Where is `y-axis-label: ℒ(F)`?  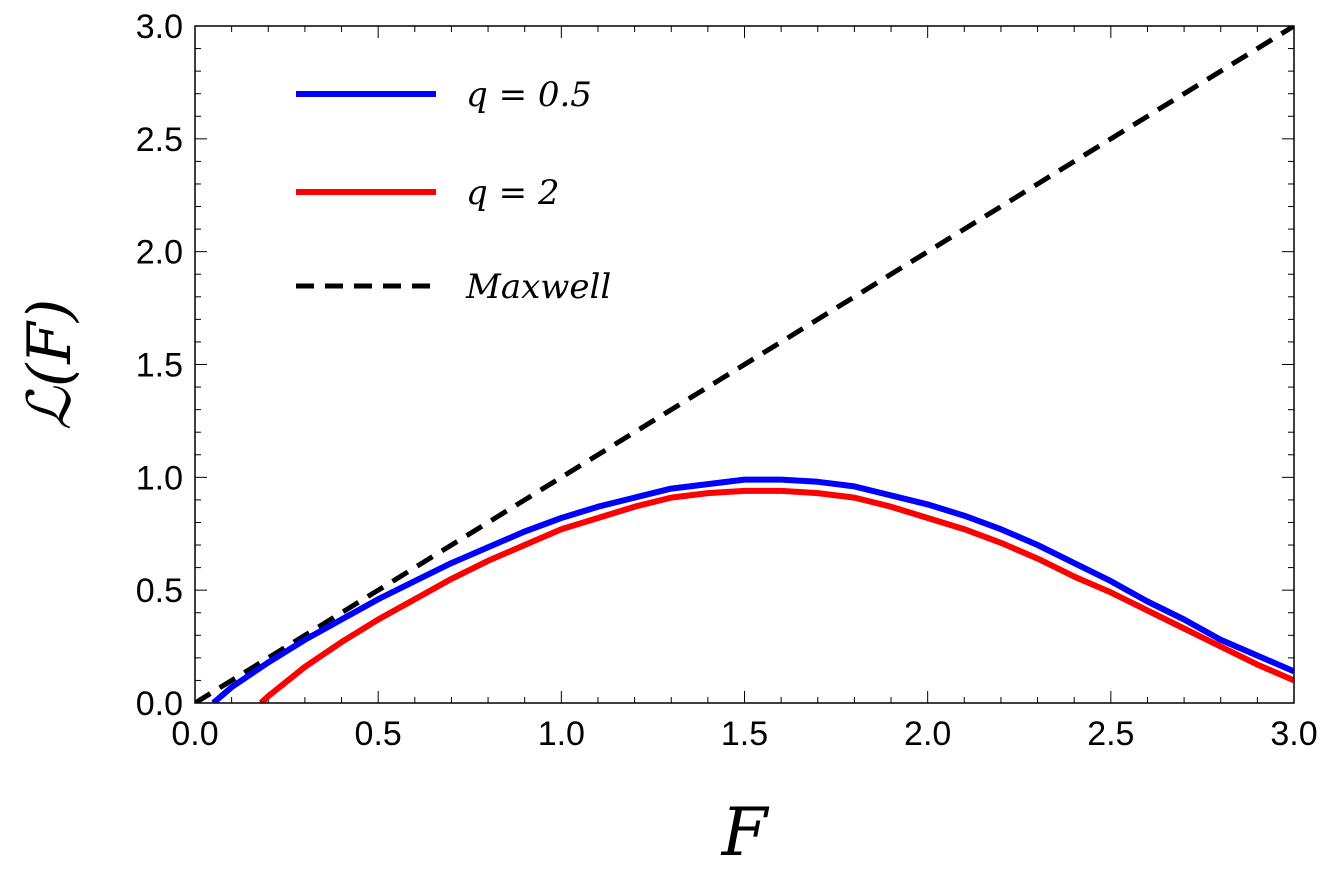 y-axis-label: ℒ(F) is located at coordinates (50, 365).